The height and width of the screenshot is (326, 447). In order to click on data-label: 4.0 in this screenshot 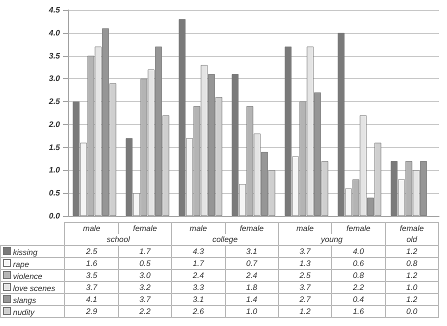, I will do `click(359, 252)`.